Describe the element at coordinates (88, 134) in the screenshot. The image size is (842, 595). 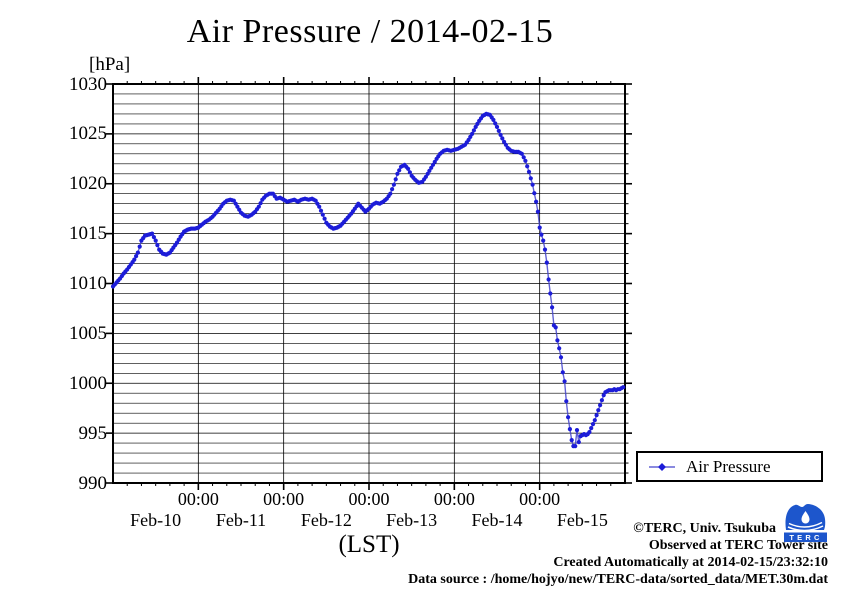
I see `y-tick-label: 1025` at that location.